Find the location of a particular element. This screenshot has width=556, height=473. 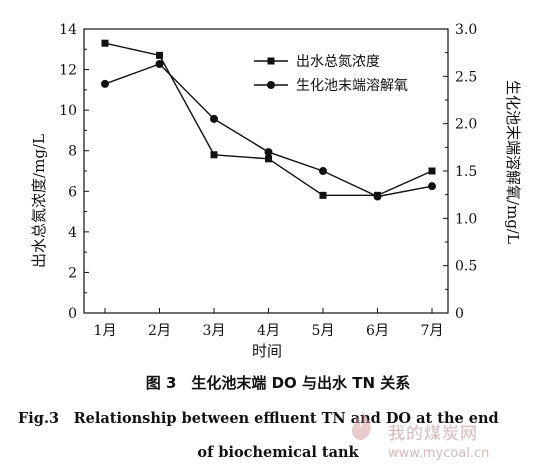

y-axis-right-label: 生化池末端溶解氧/mg/L is located at coordinates (513, 162).